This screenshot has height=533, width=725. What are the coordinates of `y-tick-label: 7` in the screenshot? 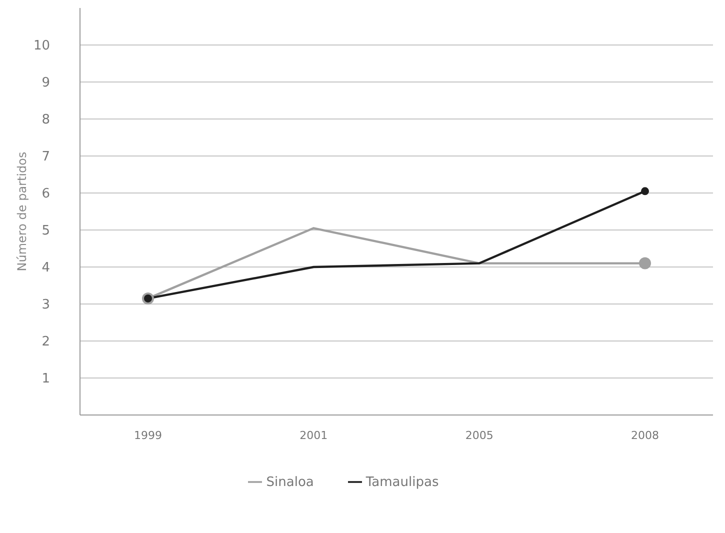 It's located at (46, 157).